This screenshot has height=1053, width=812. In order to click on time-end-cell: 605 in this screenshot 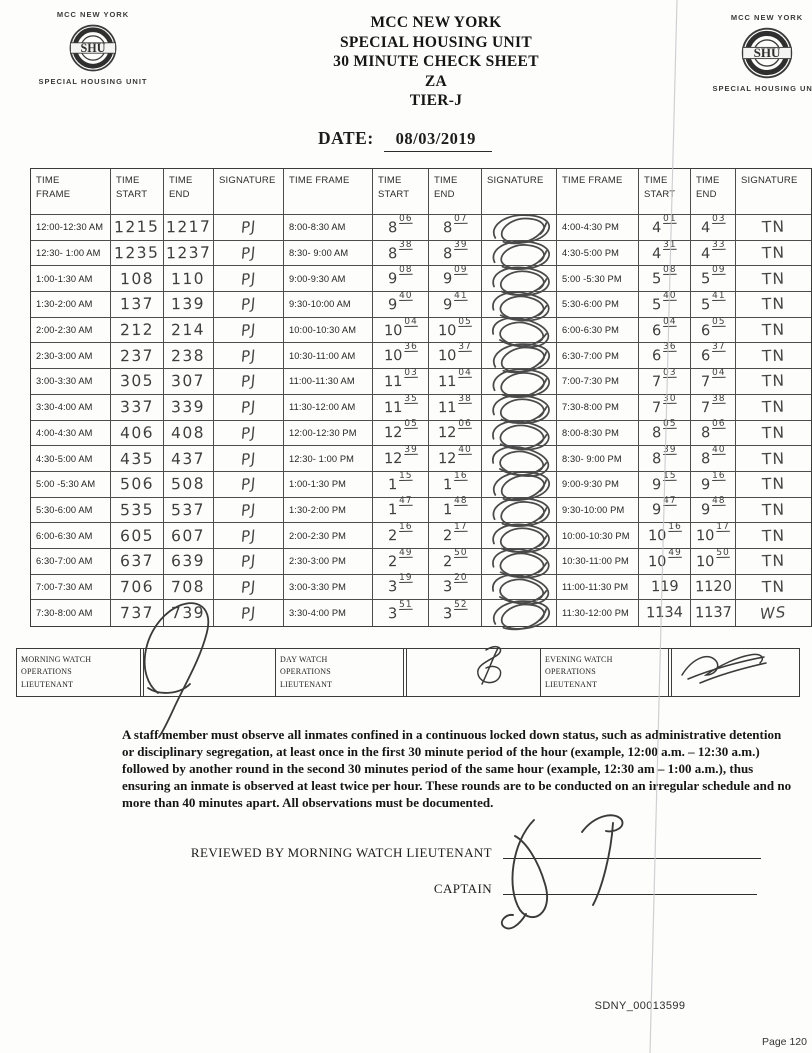, I will do `click(713, 330)`.